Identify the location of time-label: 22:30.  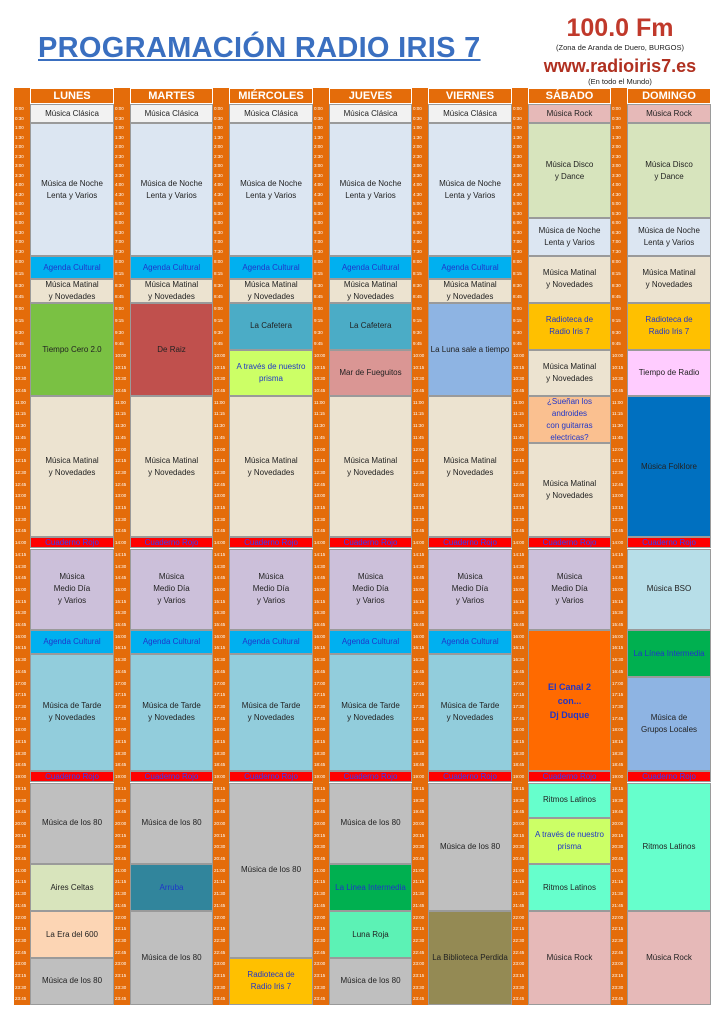
(21, 940).